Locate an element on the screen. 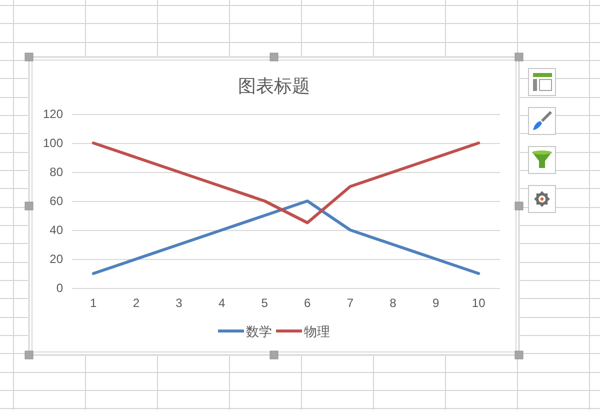  y-tick-label: 20 is located at coordinates (57, 259).